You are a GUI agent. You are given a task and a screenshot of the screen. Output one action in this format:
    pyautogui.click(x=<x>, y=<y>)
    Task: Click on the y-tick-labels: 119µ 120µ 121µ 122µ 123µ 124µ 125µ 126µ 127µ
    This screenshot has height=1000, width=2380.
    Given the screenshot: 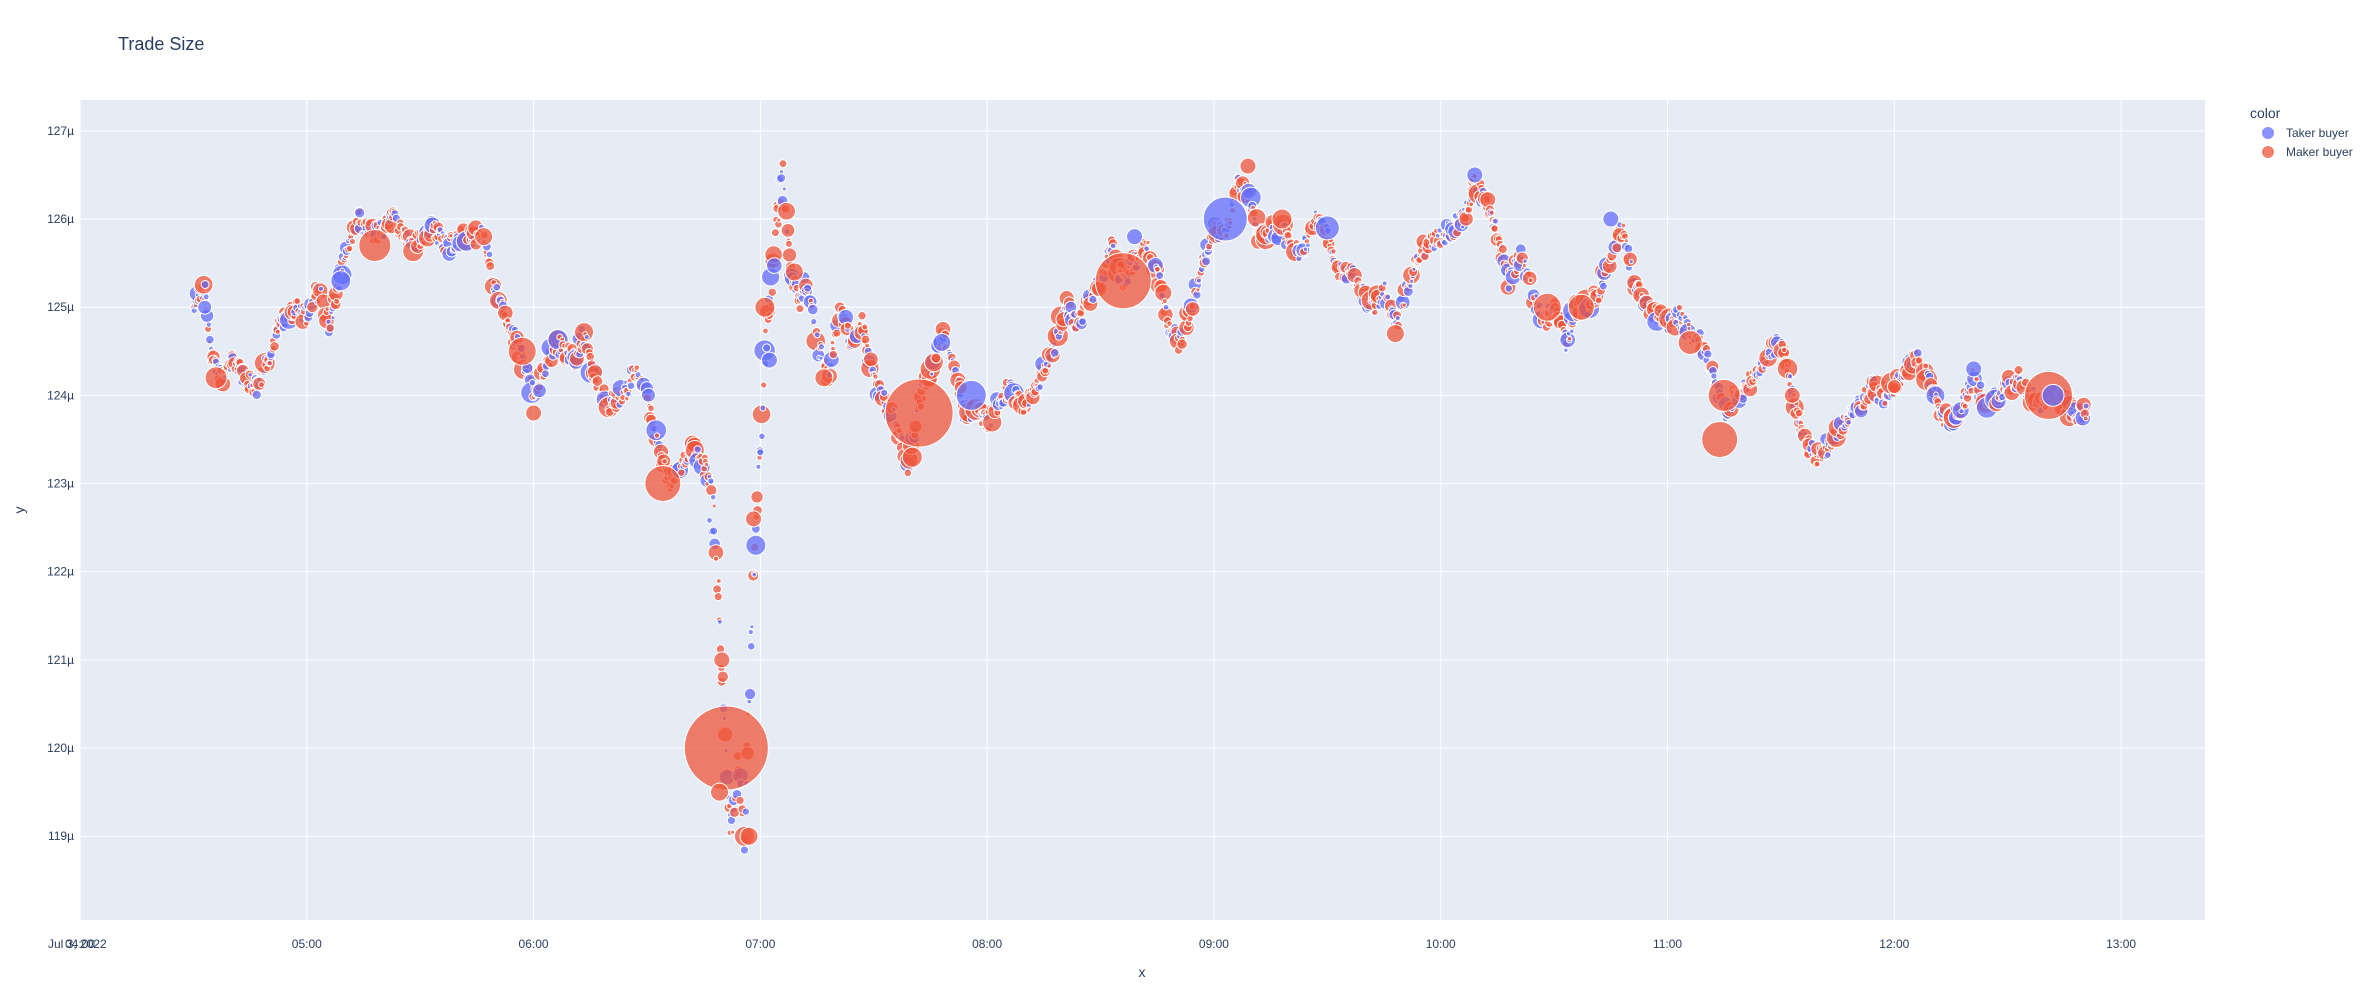 What is the action you would take?
    pyautogui.click(x=60, y=483)
    